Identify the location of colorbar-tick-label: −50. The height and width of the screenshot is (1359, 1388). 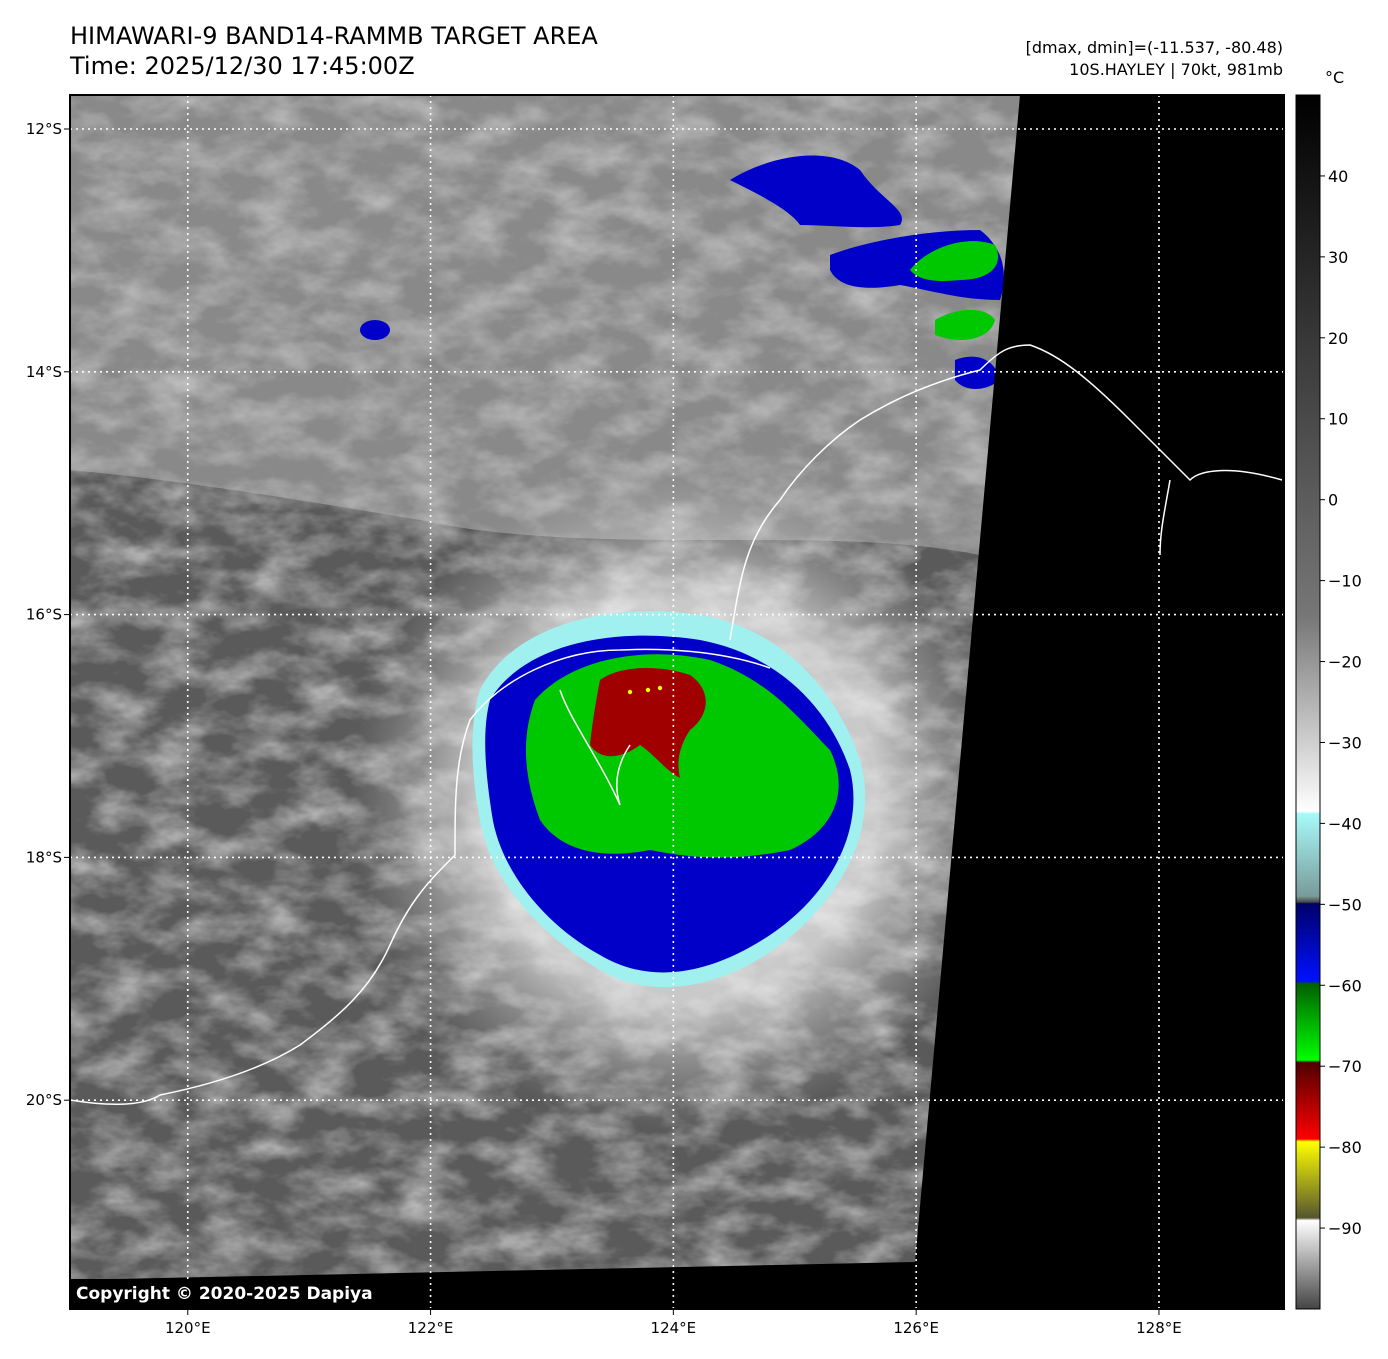
(1345, 904).